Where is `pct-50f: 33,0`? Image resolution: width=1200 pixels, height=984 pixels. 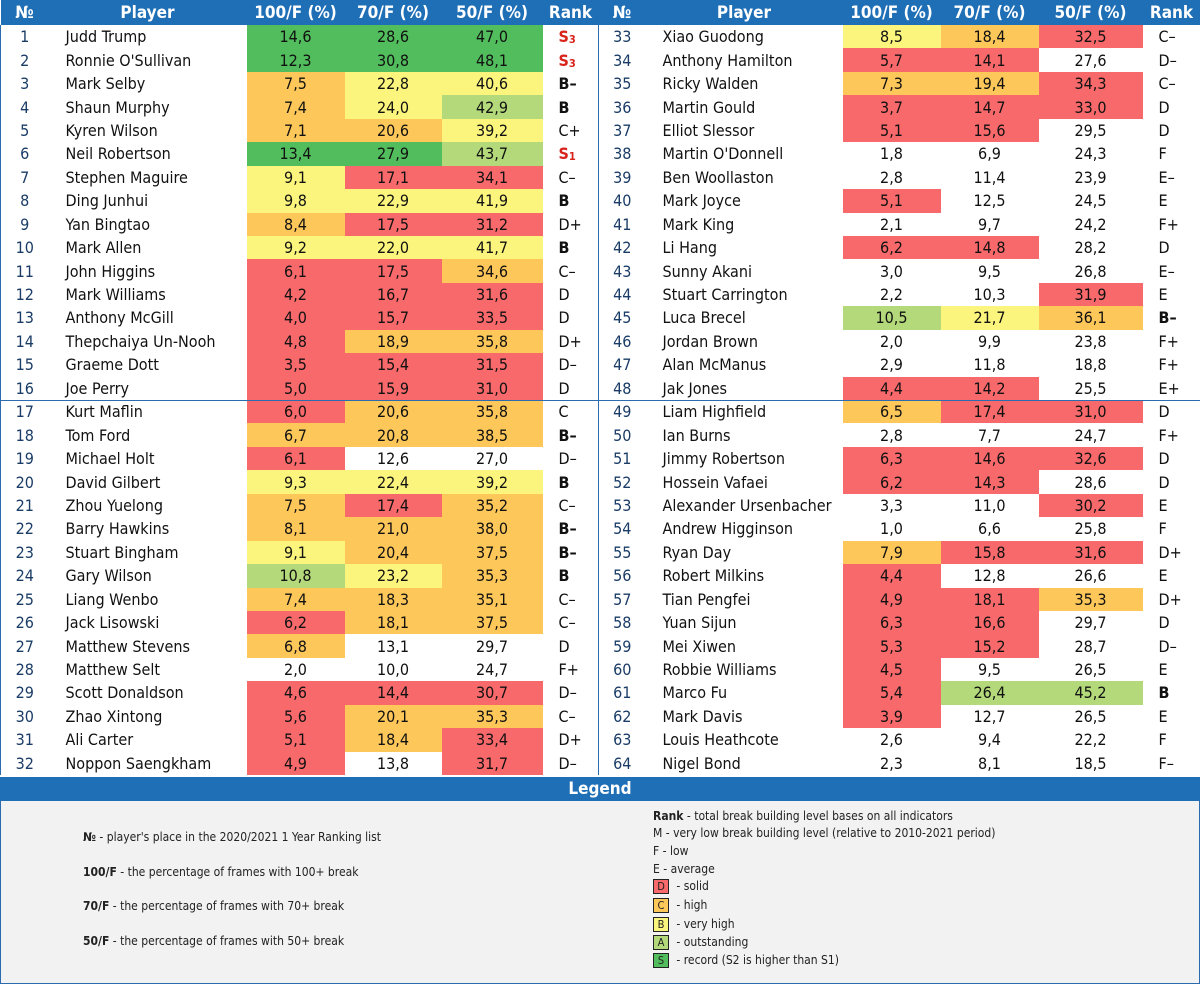
pct-50f: 33,0 is located at coordinates (1090, 107).